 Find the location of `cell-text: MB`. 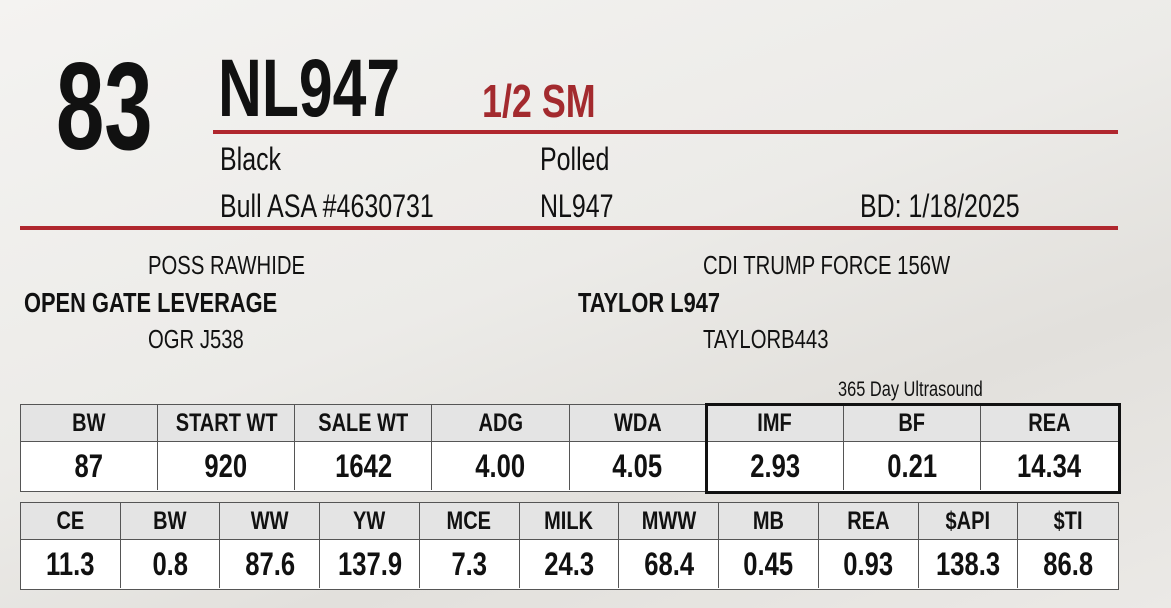

cell-text: MB is located at coordinates (768, 520).